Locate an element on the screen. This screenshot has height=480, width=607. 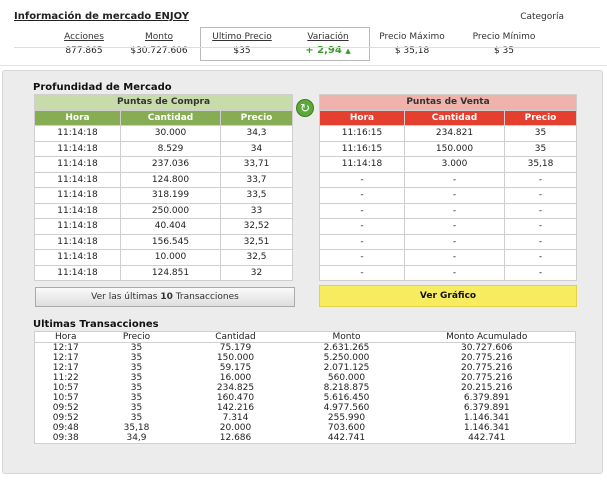
transaction-row-cell: 20.000 is located at coordinates (235, 428).